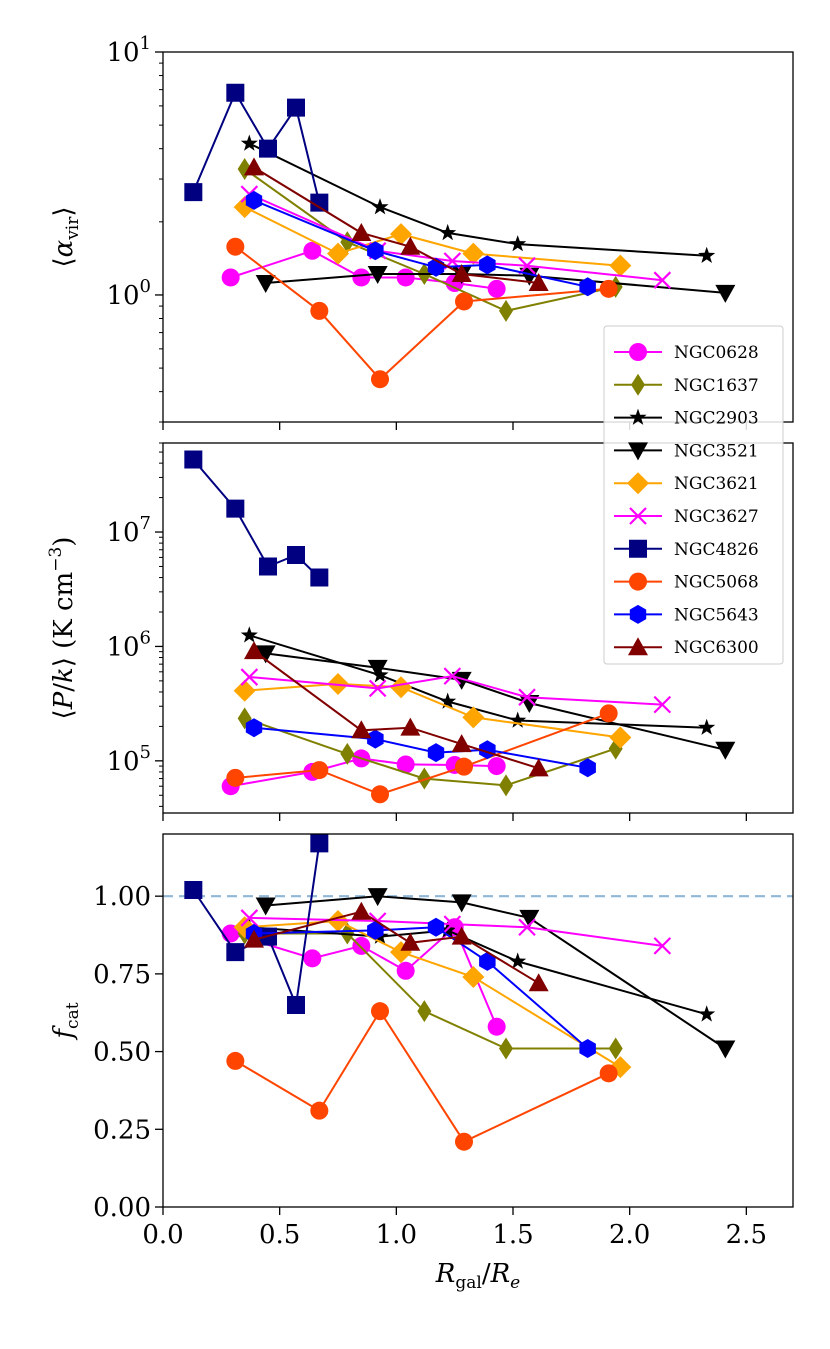 This screenshot has height=1349, width=830. I want to click on series-line-NGC3621, so click(432, 993).